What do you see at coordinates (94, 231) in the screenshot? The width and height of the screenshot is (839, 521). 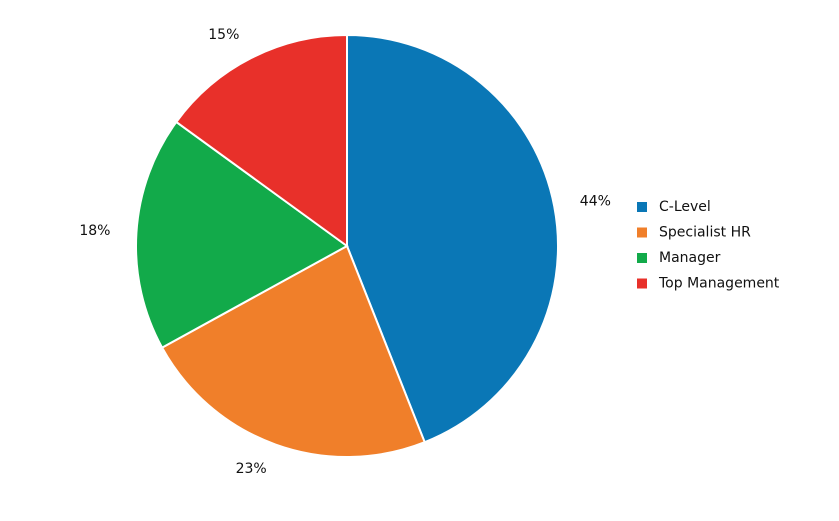 I see `value-label: 18%` at bounding box center [94, 231].